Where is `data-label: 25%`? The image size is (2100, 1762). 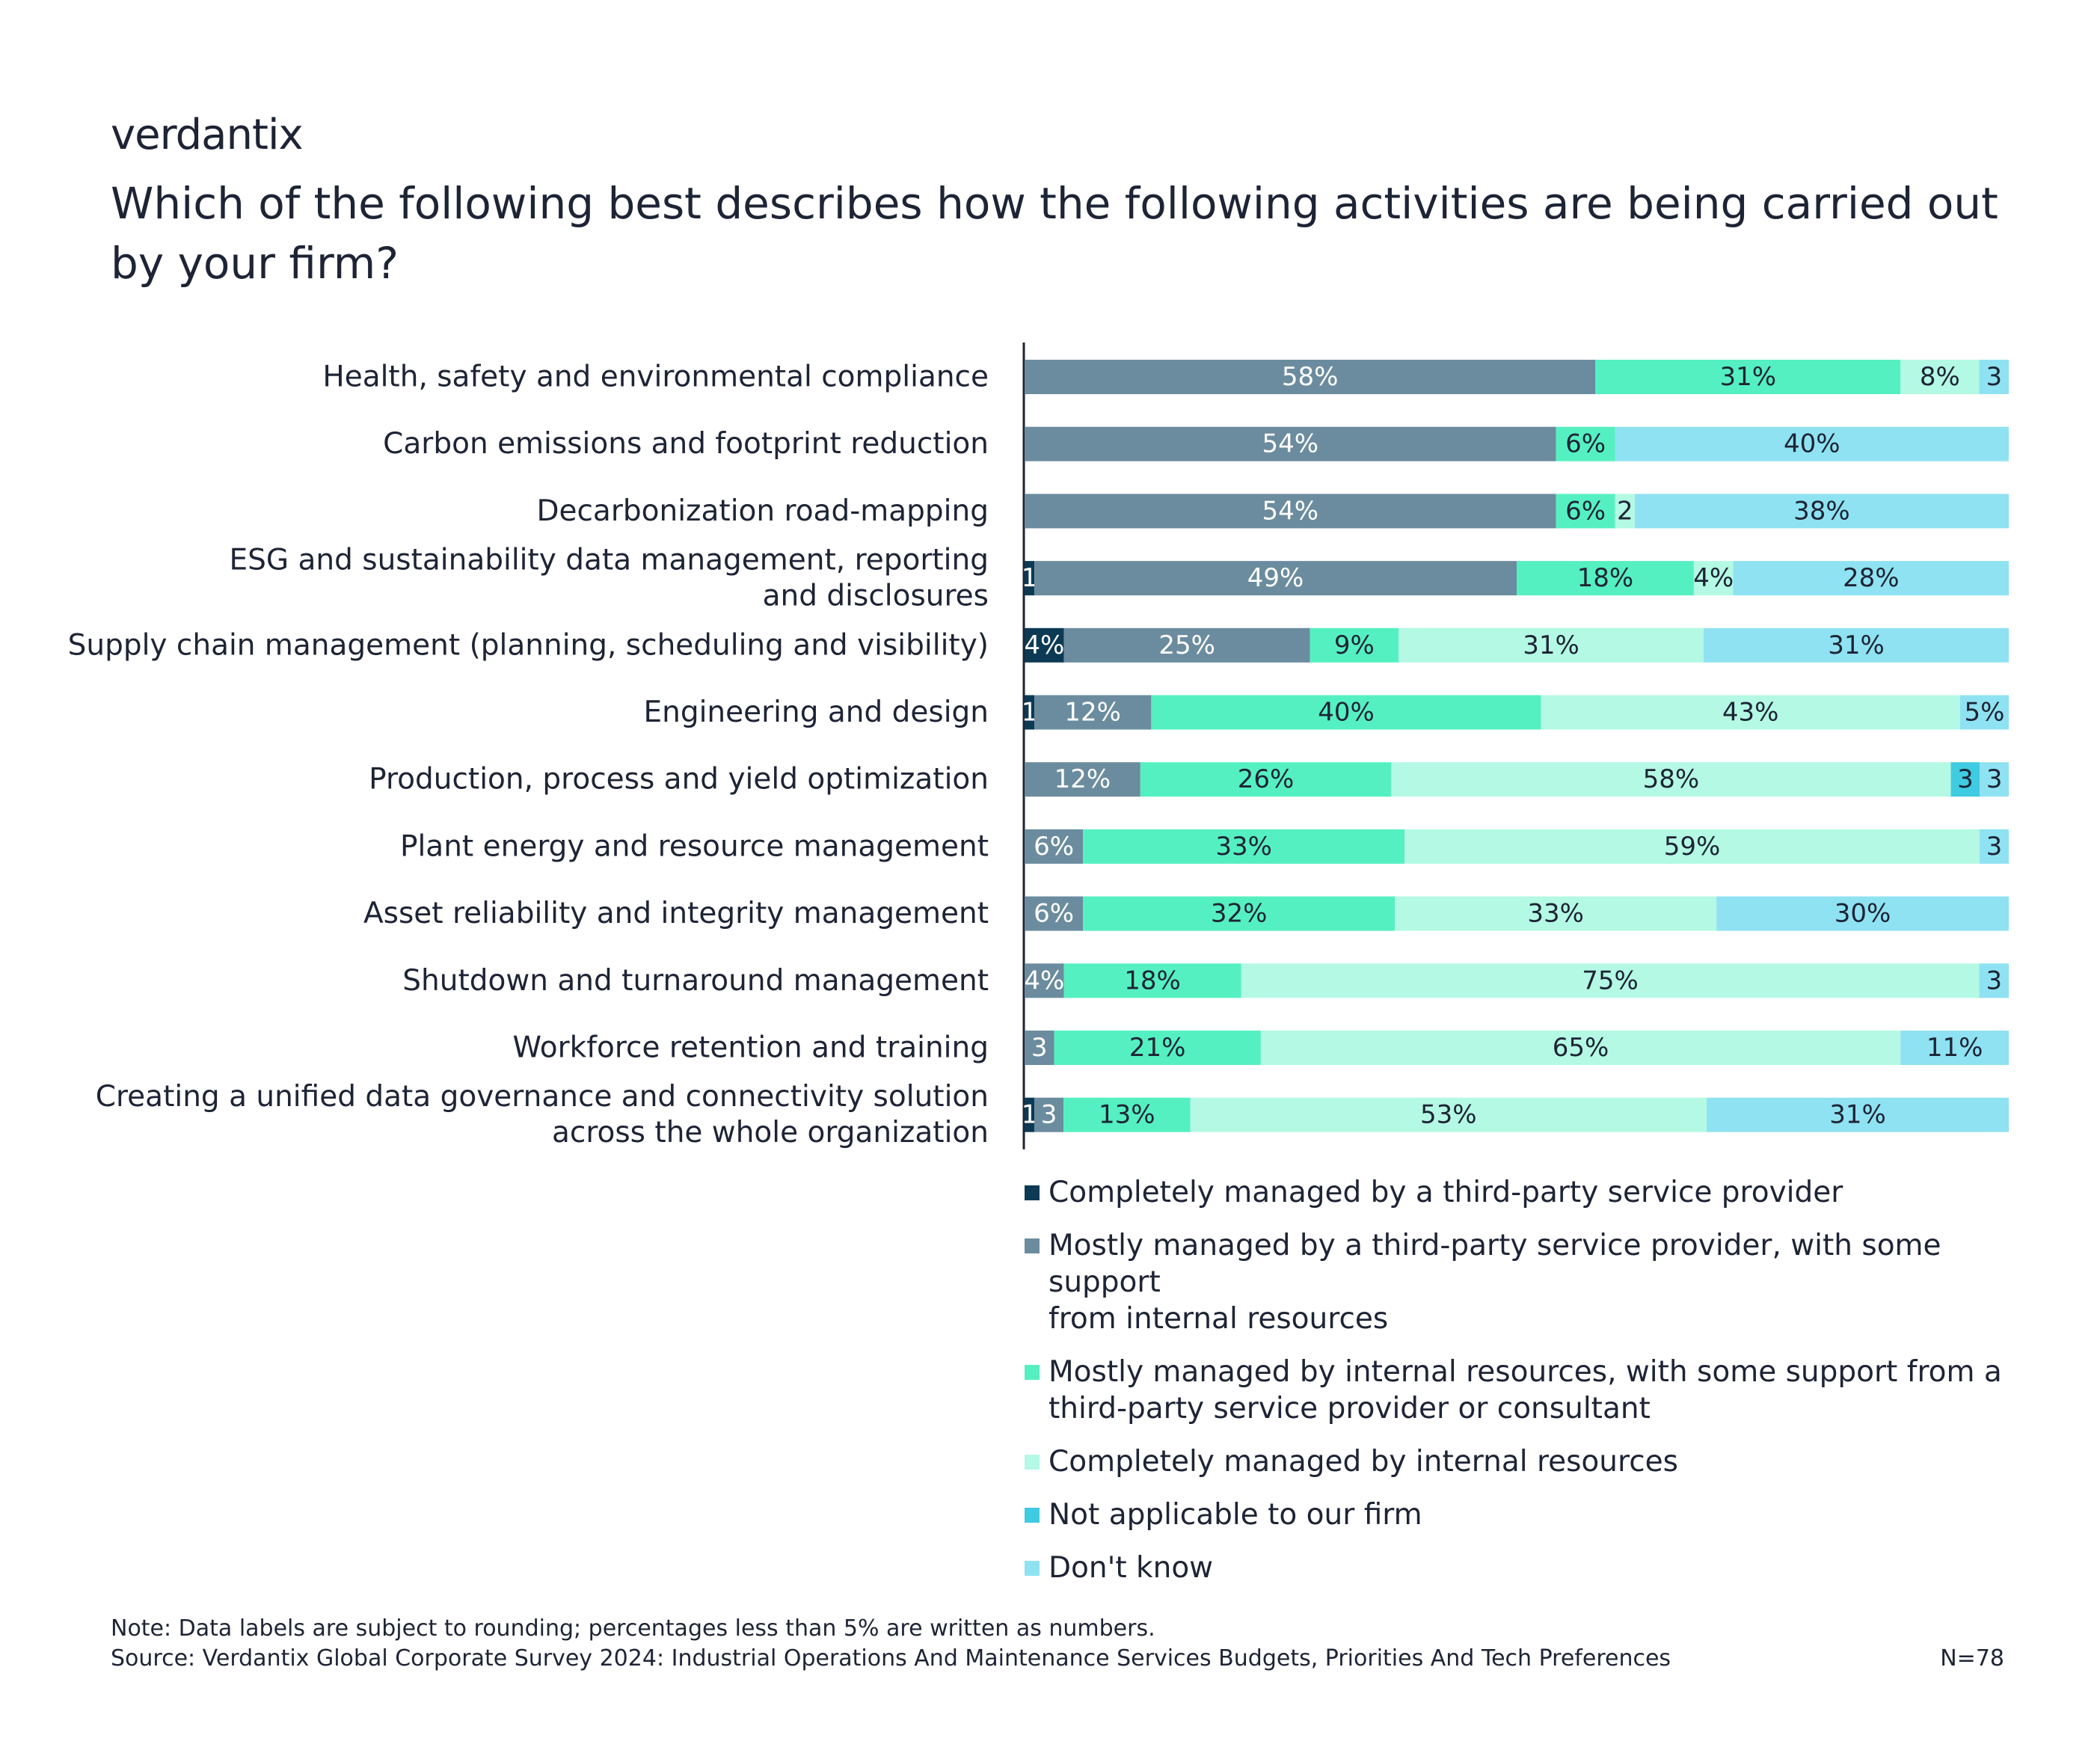
data-label: 25% is located at coordinates (1186, 645).